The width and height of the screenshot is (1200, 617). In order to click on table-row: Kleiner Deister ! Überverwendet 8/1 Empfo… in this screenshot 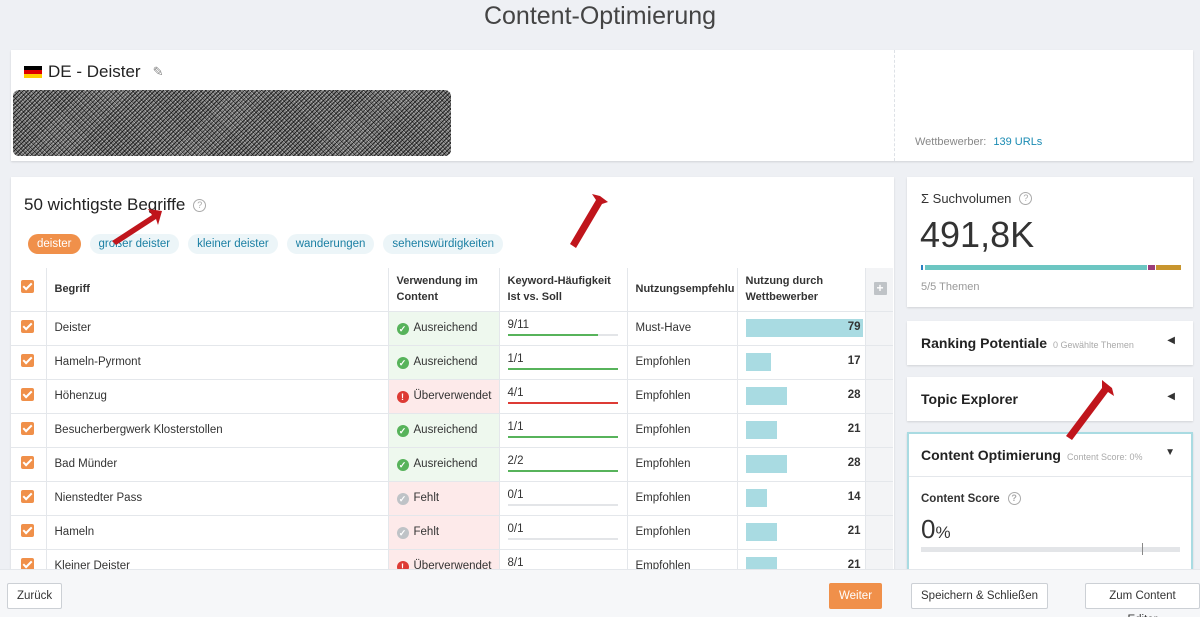, I will do `click(452, 559)`.